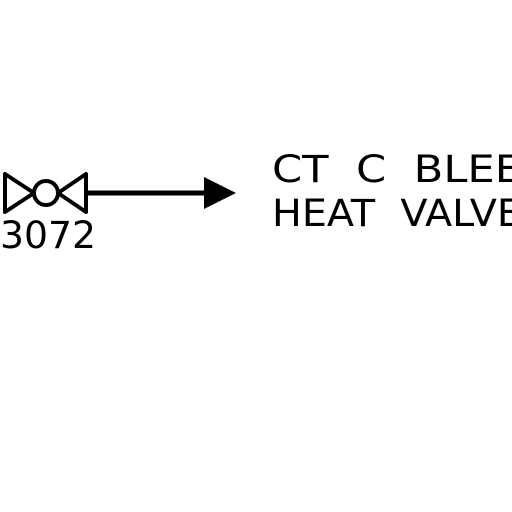 This screenshot has width=512, height=512. Describe the element at coordinates (392, 213) in the screenshot. I see `destination-line-2: HEAT VALVE` at that location.